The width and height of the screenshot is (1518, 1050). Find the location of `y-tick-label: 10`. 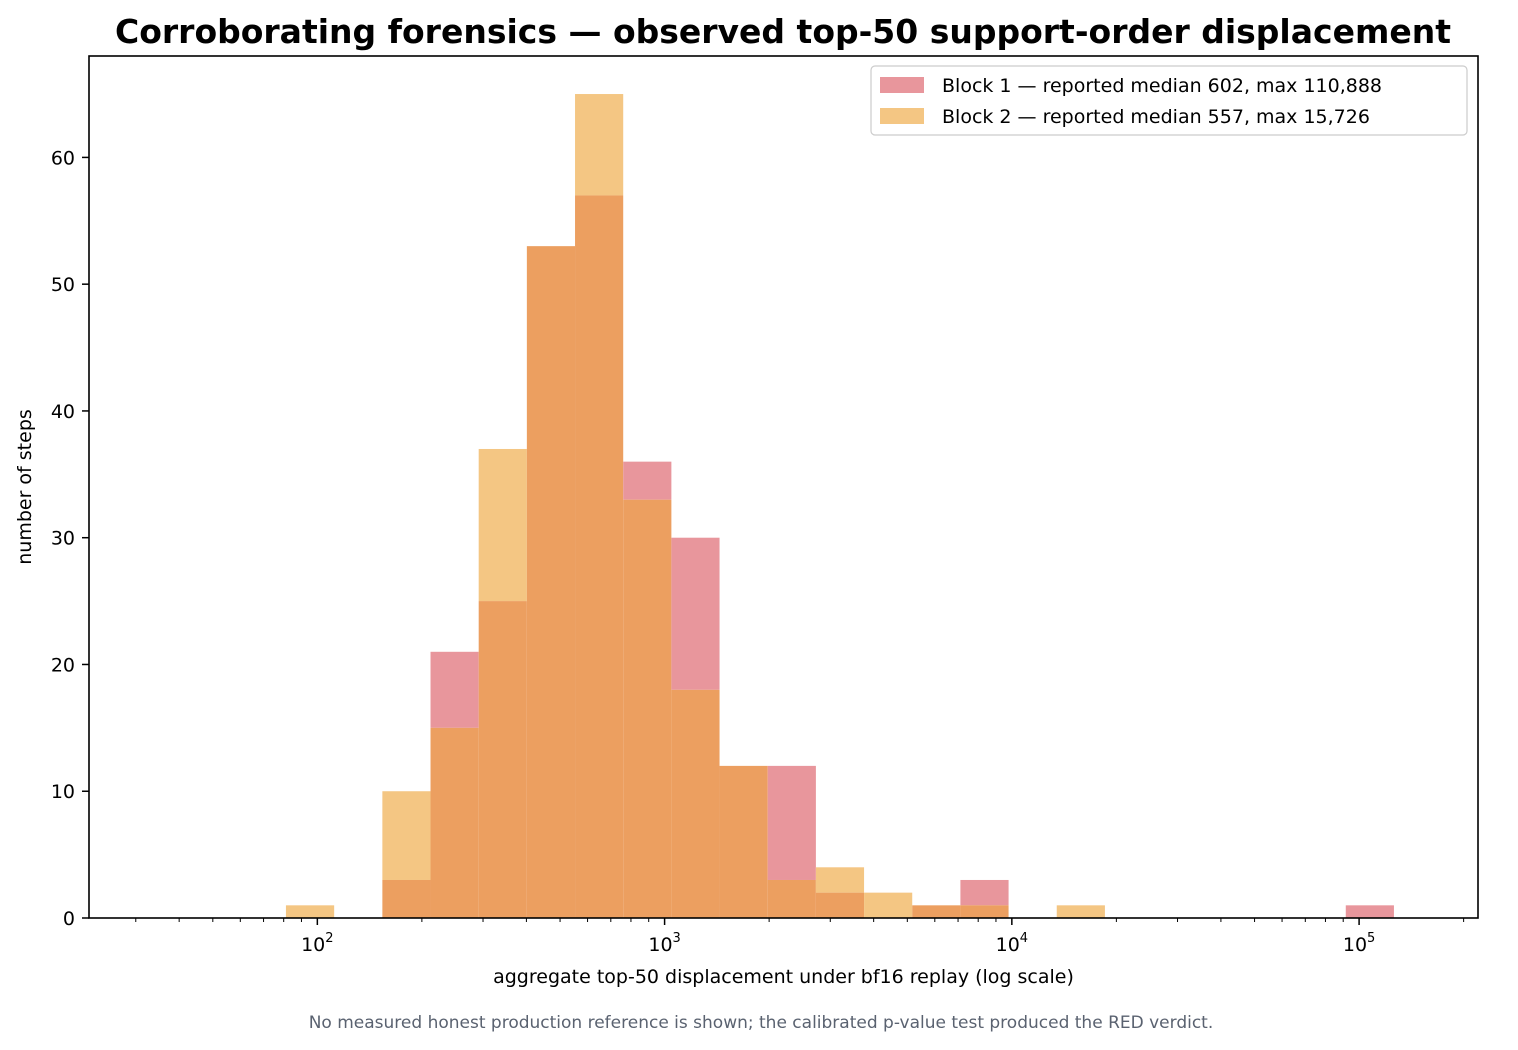

y-tick-label: 10 is located at coordinates (63, 792).